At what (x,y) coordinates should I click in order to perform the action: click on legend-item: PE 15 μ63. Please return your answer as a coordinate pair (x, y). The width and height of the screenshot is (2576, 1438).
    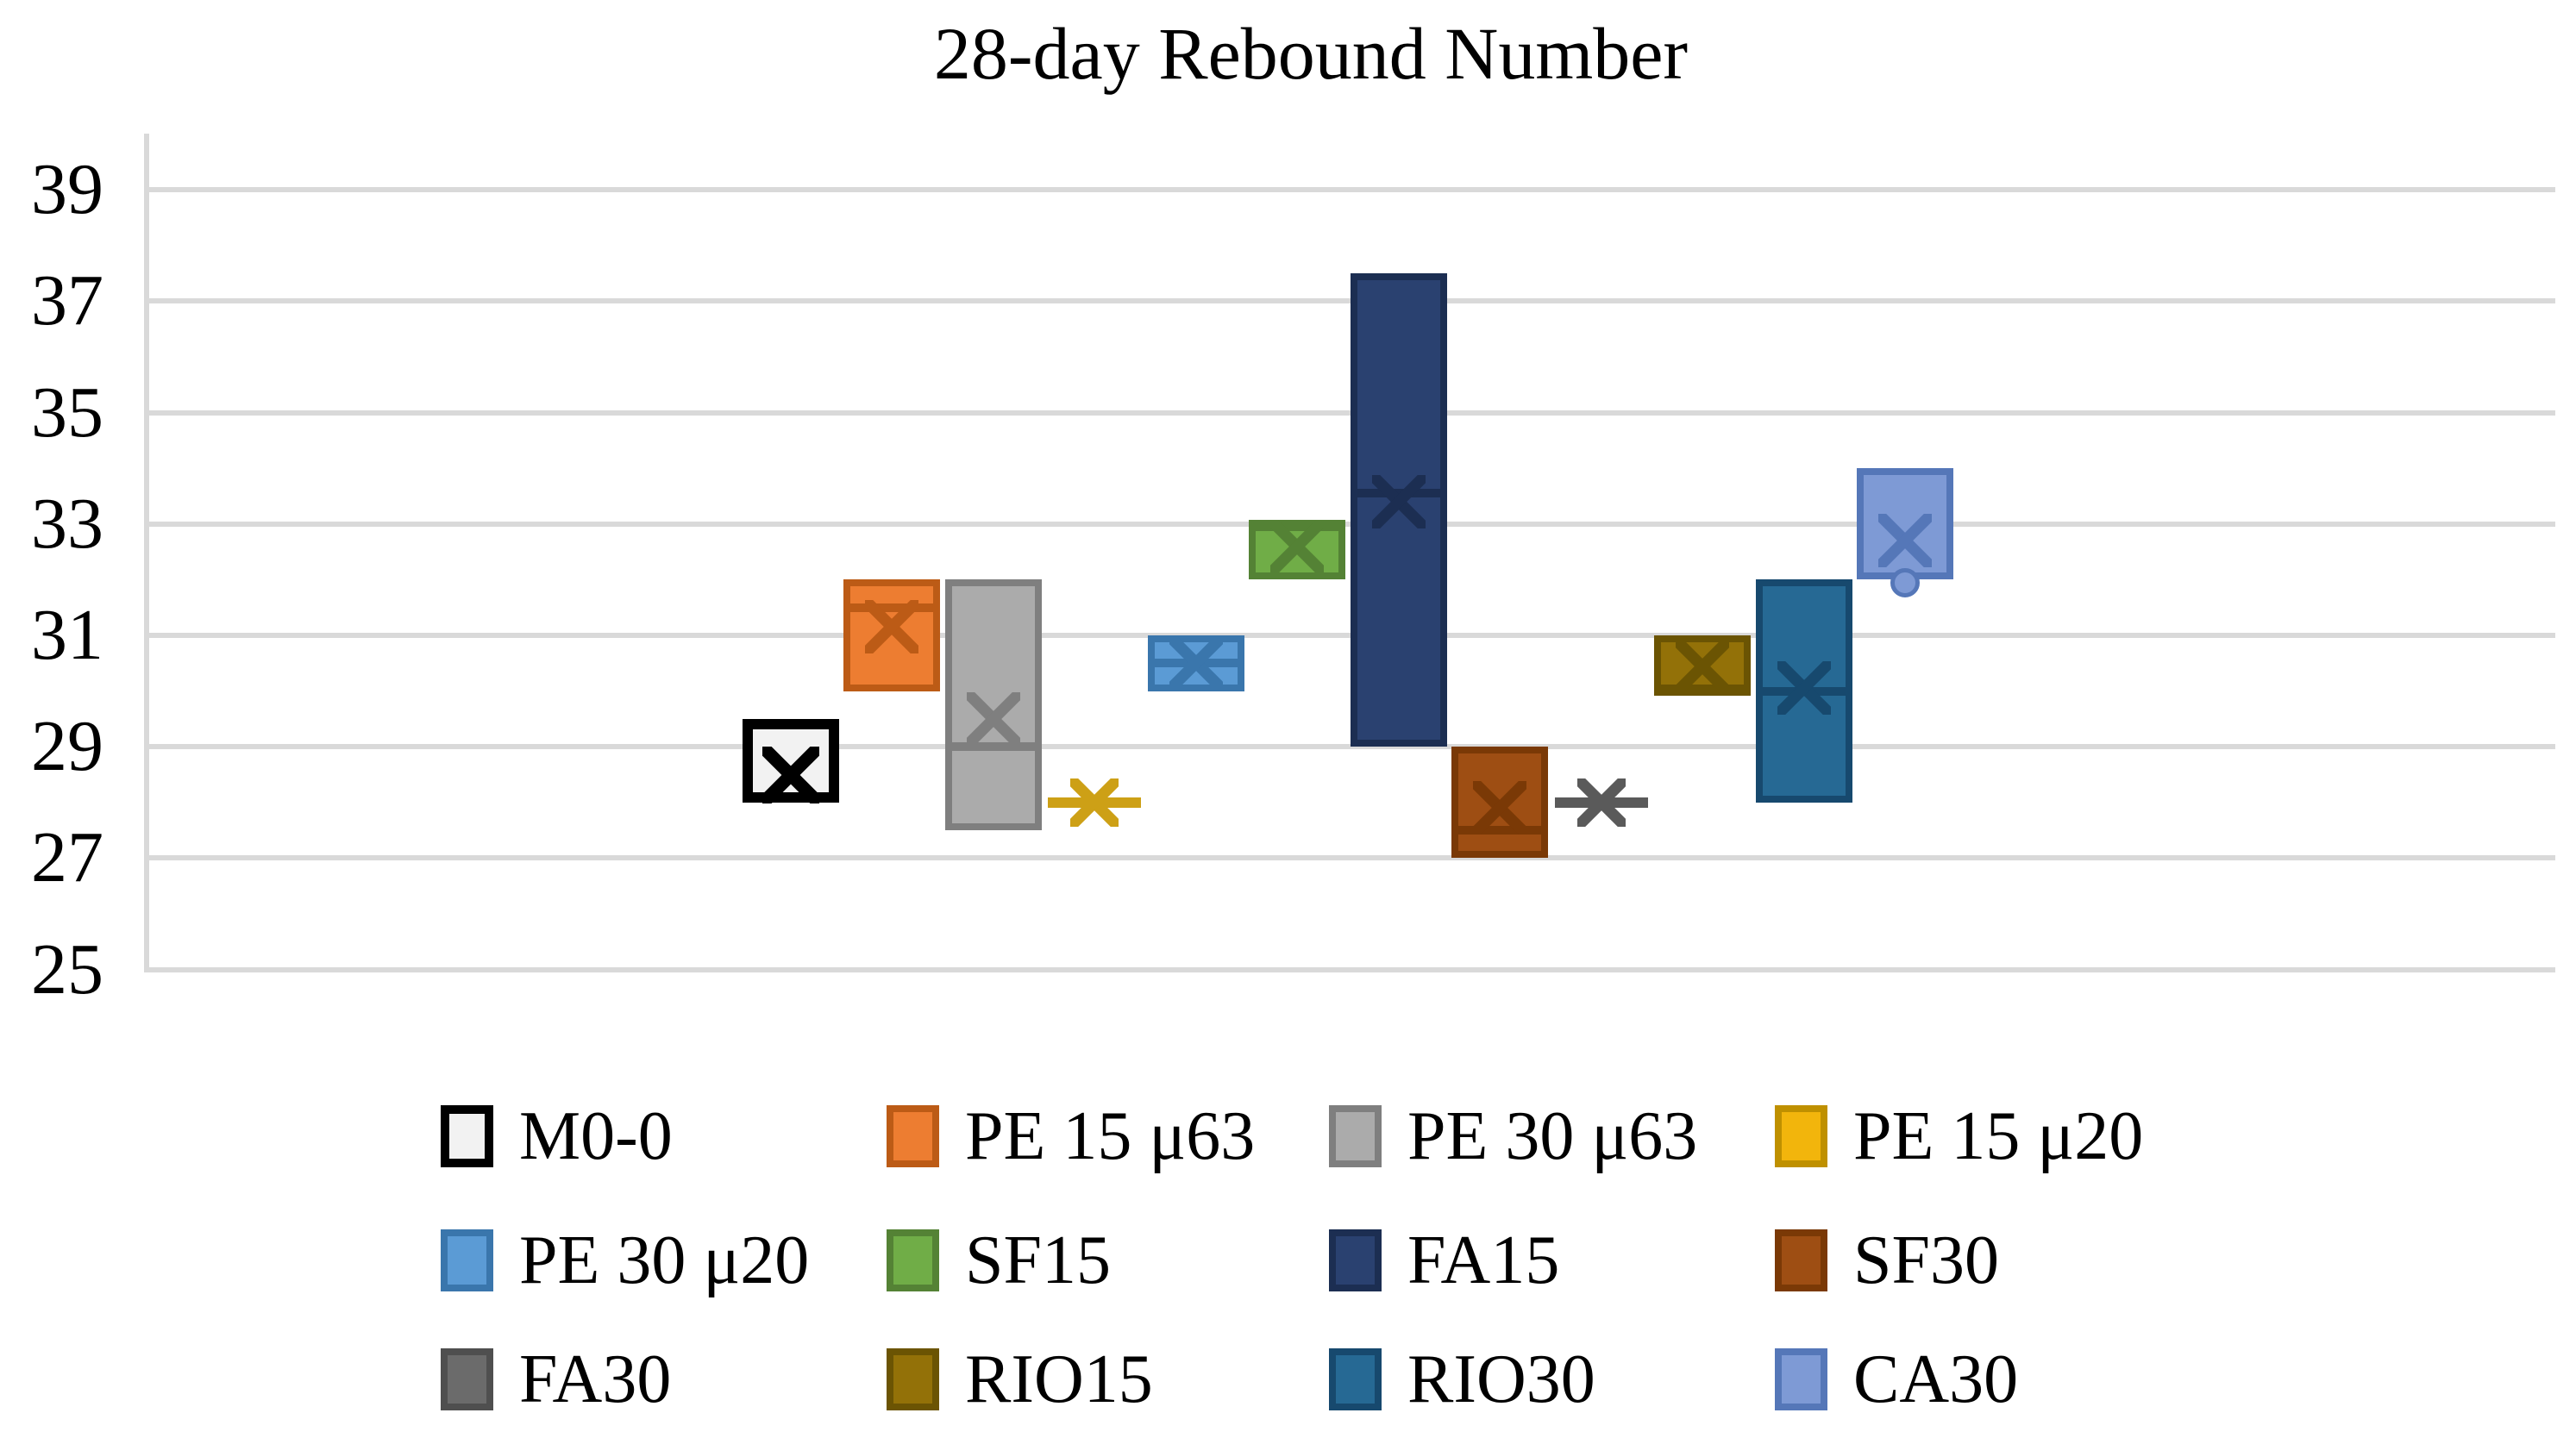
    Looking at the image, I should click on (1071, 1137).